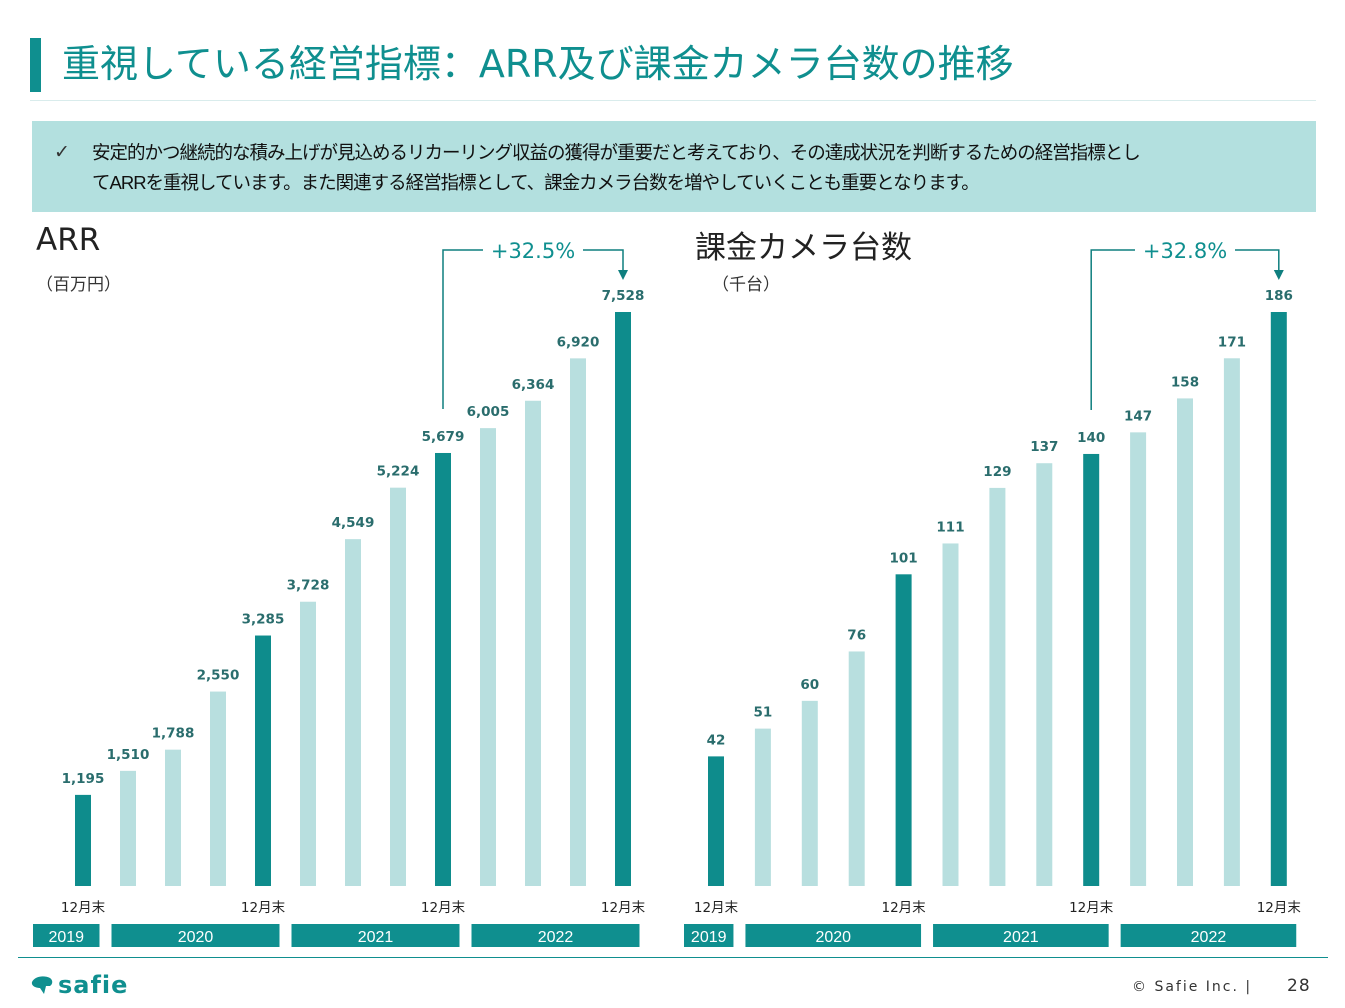 Image resolution: width=1345 pixels, height=1008 pixels. What do you see at coordinates (1044, 447) in the screenshot?
I see `camera-data-label-7: 137` at bounding box center [1044, 447].